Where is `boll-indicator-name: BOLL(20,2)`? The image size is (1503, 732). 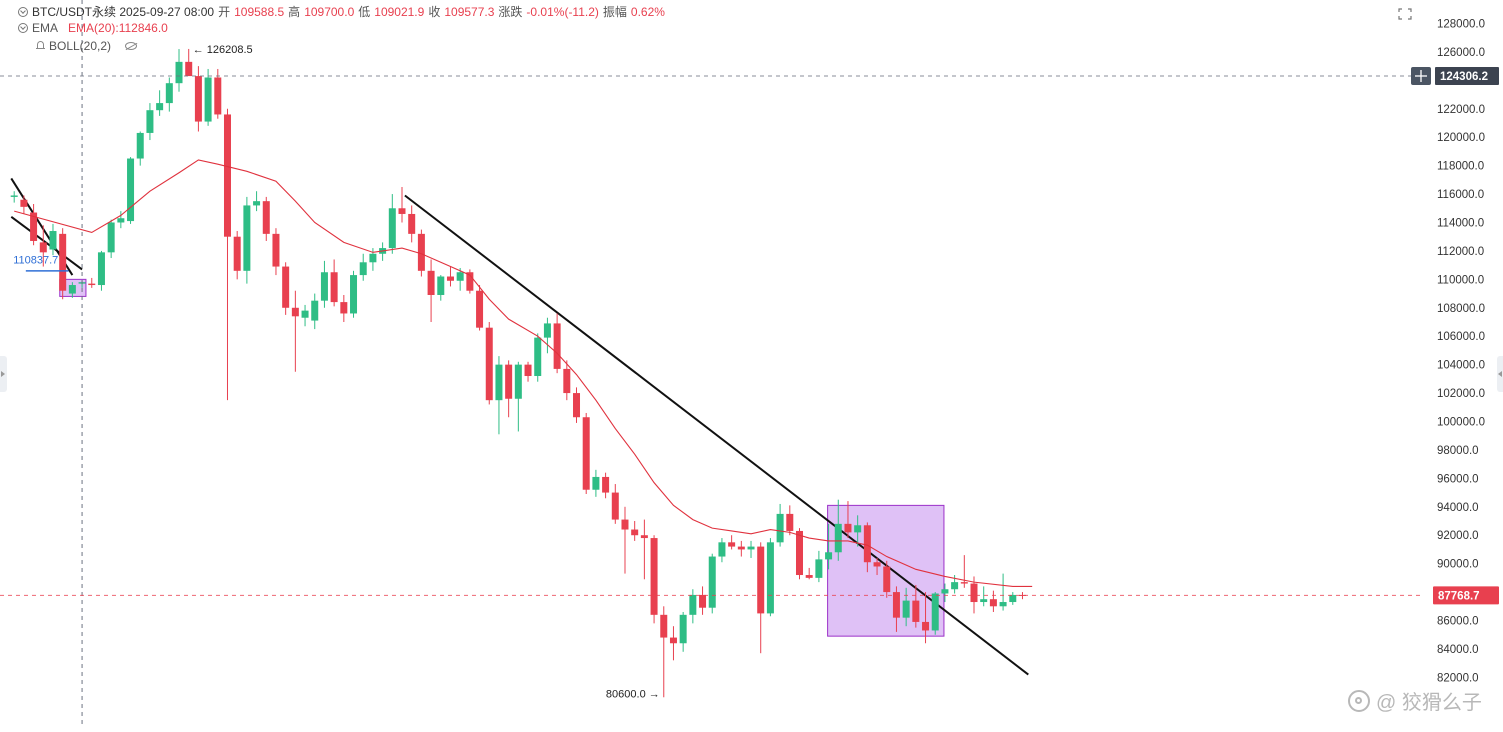 boll-indicator-name: BOLL(20,2) is located at coordinates (80, 46).